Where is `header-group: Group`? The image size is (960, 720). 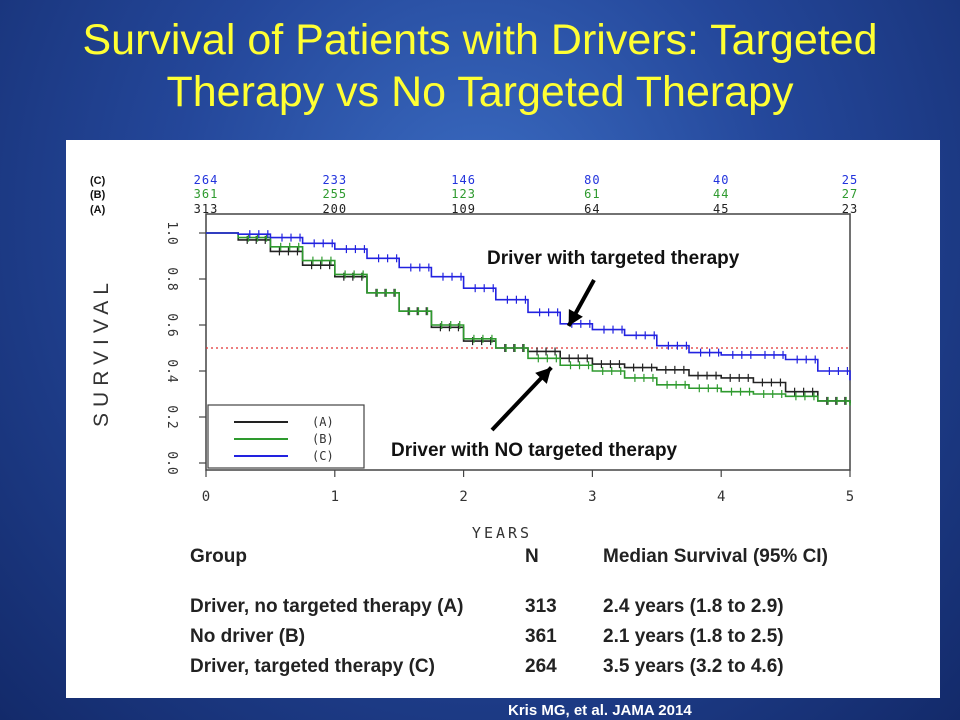 header-group: Group is located at coordinates (218, 556).